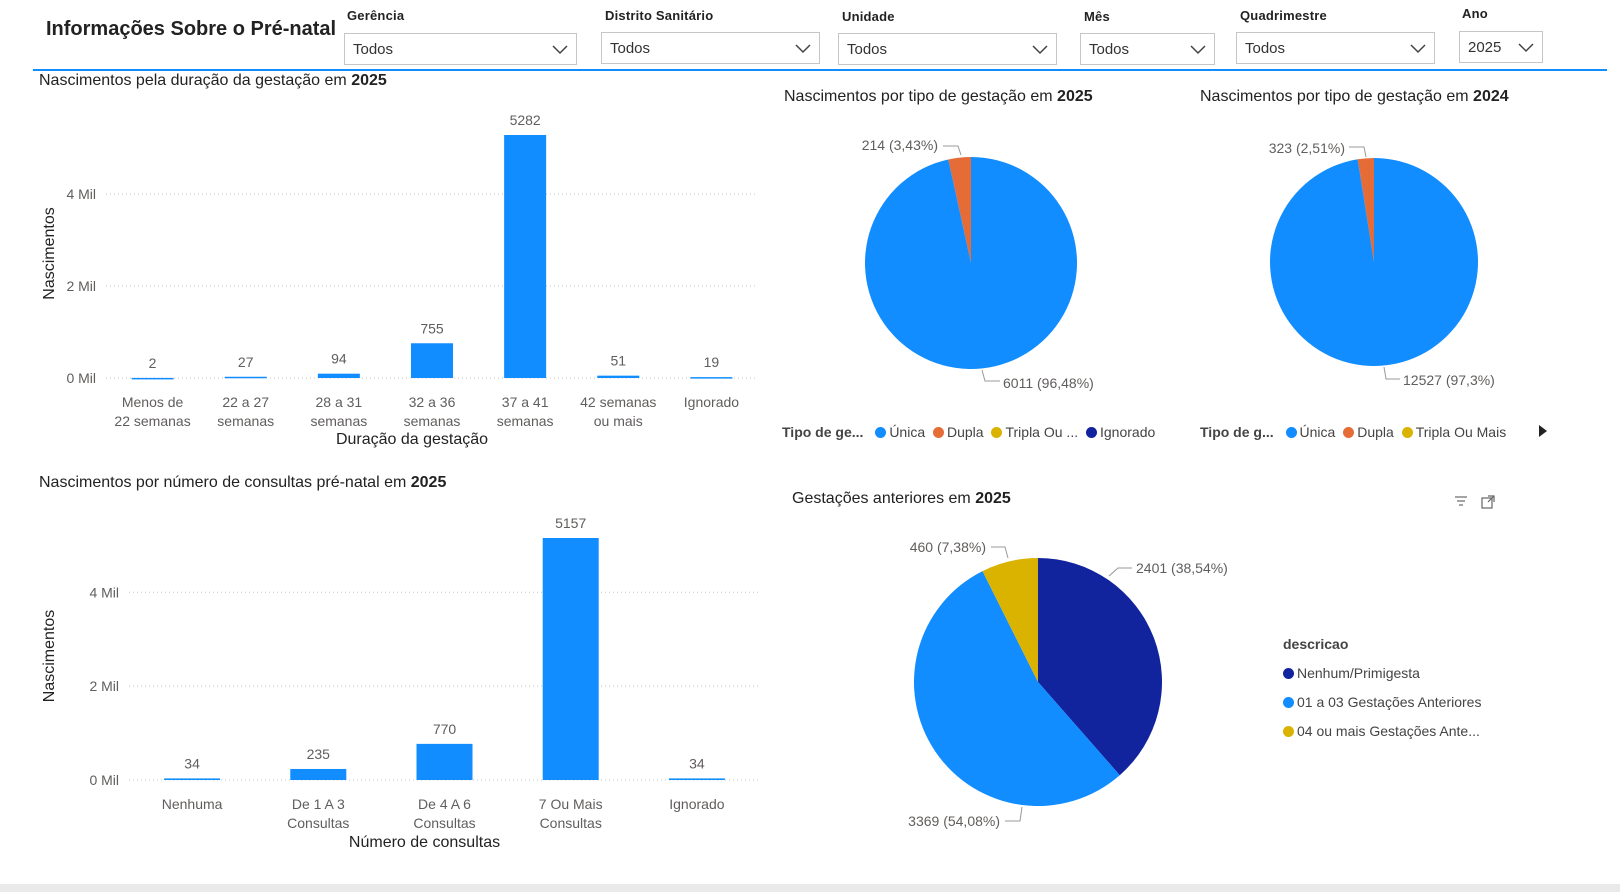  What do you see at coordinates (1461, 432) in the screenshot?
I see `legend-label: Tripla Ou Mais` at bounding box center [1461, 432].